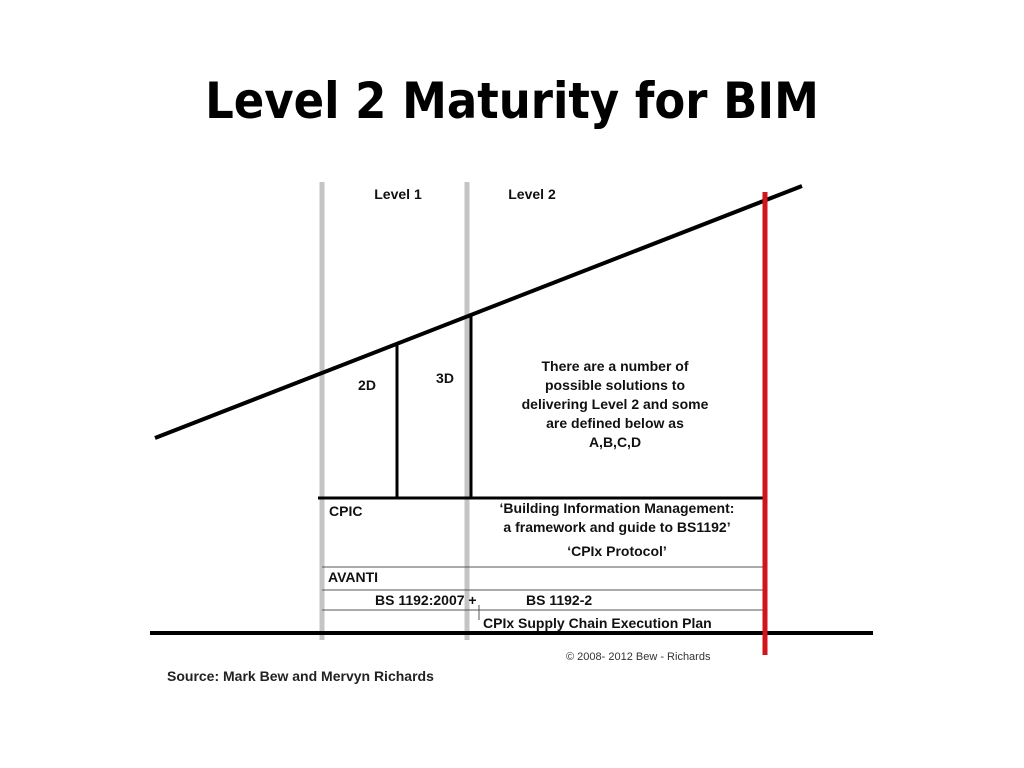  Describe the element at coordinates (615, 385) in the screenshot. I see `callout-line: possible solutions to` at that location.